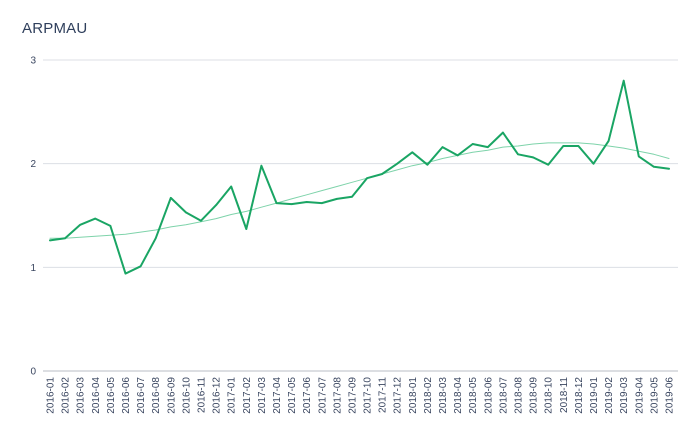 Image resolution: width=700 pixels, height=432 pixels. I want to click on x-tick-label: 2019-03, so click(624, 395).